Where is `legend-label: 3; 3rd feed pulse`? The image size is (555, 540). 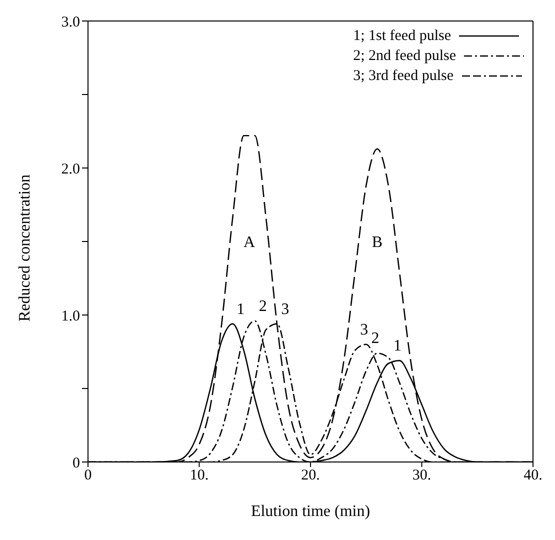
legend-label: 3; 3rd feed pulse is located at coordinates (403, 76).